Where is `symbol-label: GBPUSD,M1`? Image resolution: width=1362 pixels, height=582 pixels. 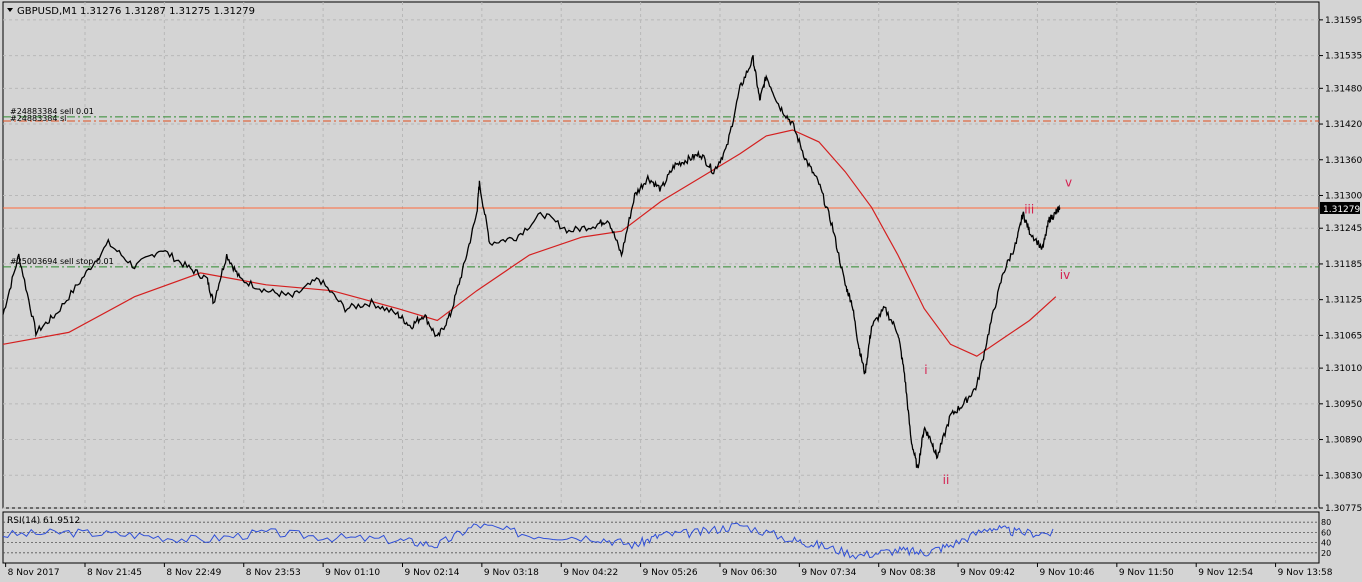
symbol-label: GBPUSD,M1 is located at coordinates (47, 11).